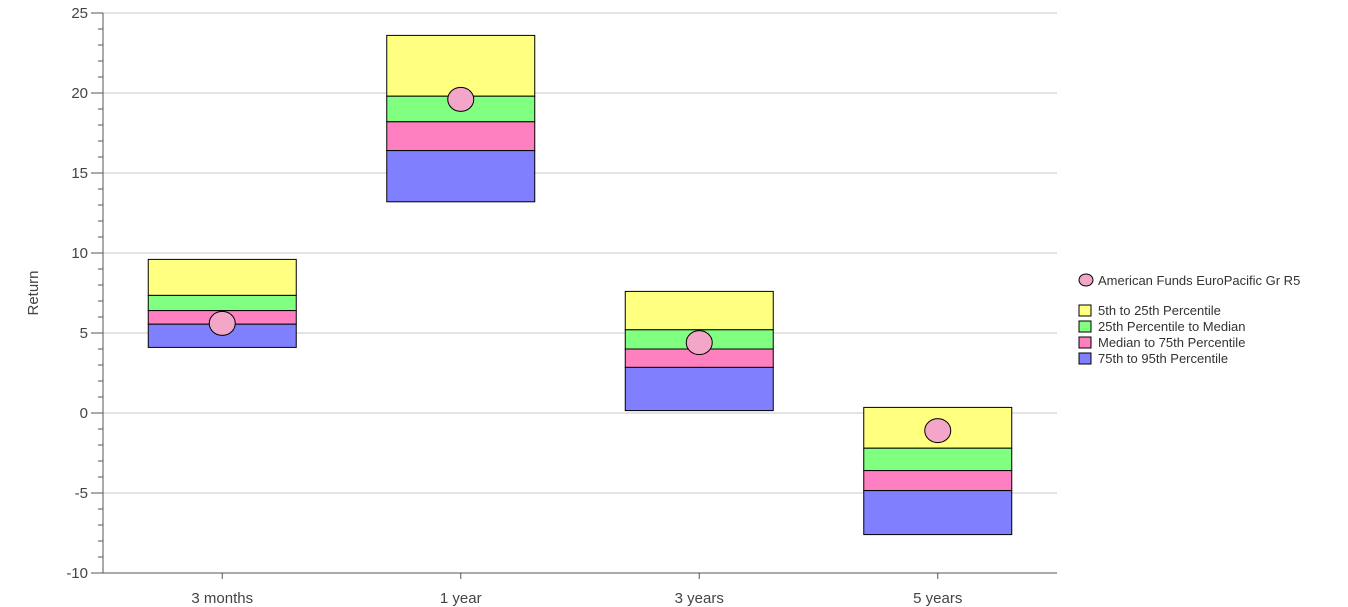  Describe the element at coordinates (79, 173) in the screenshot. I see `y-tick-label: 15` at that location.